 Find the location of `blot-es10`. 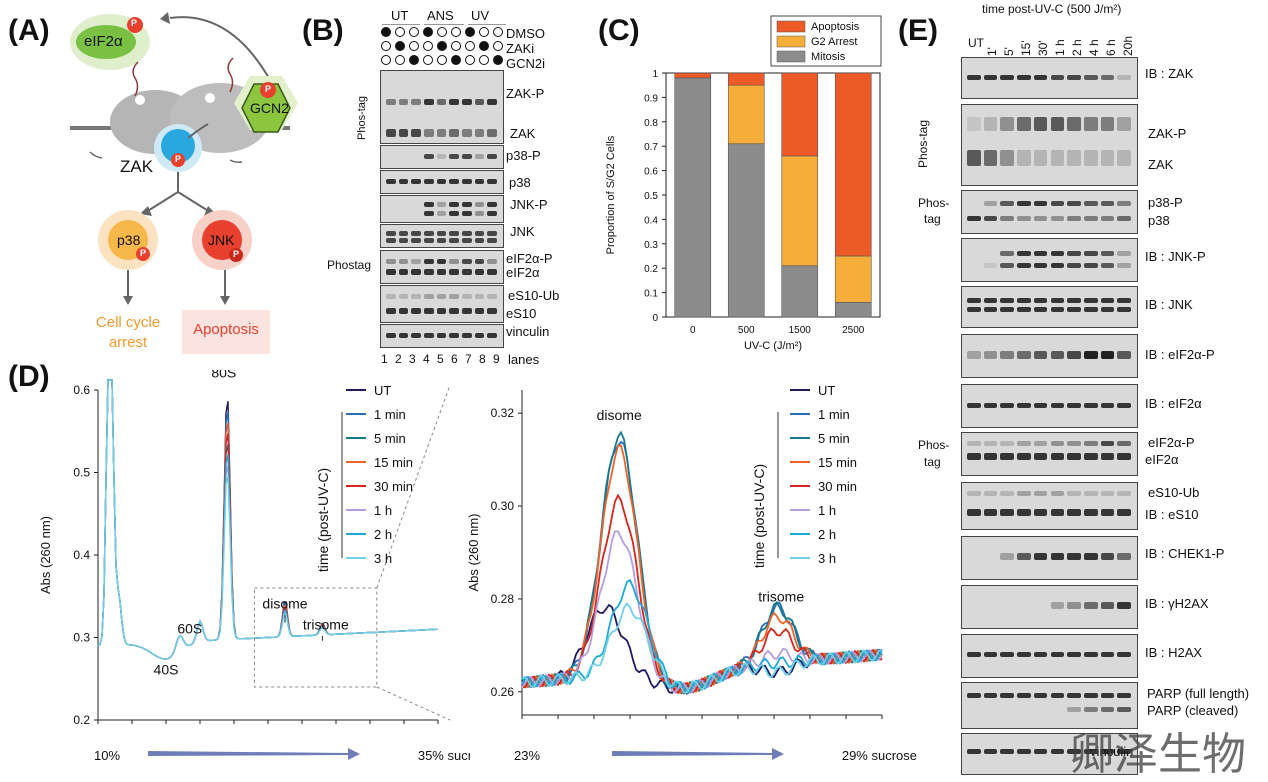

blot-es10 is located at coordinates (442, 304).